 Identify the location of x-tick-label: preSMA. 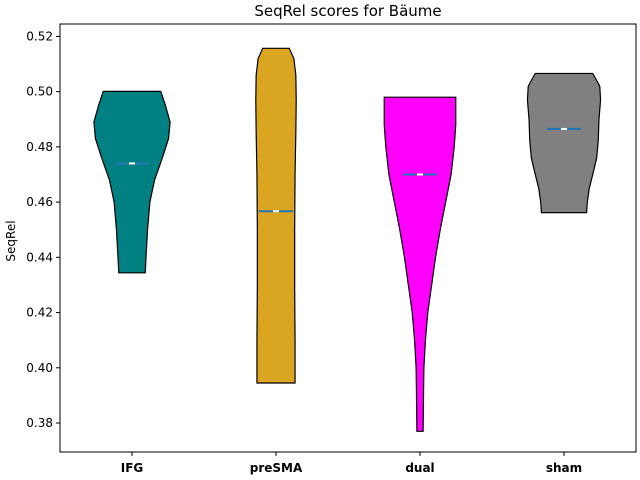
(276, 468).